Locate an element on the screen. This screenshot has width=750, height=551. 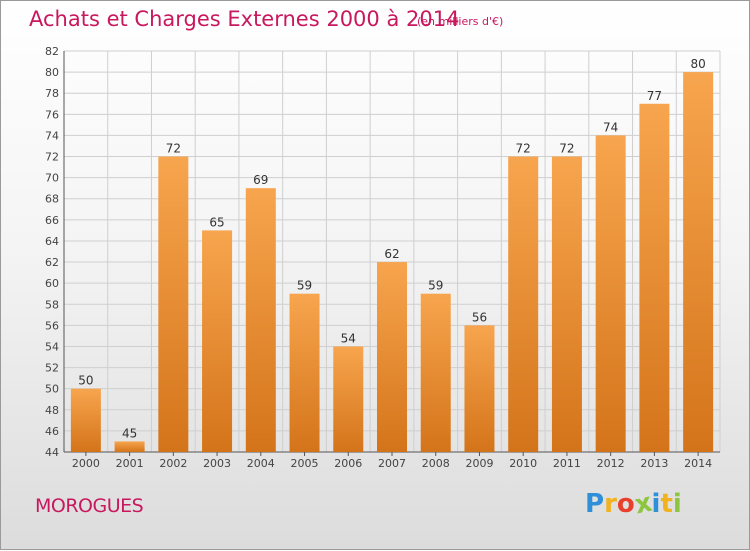
x-tick-label: 2000 is located at coordinates (86, 463).